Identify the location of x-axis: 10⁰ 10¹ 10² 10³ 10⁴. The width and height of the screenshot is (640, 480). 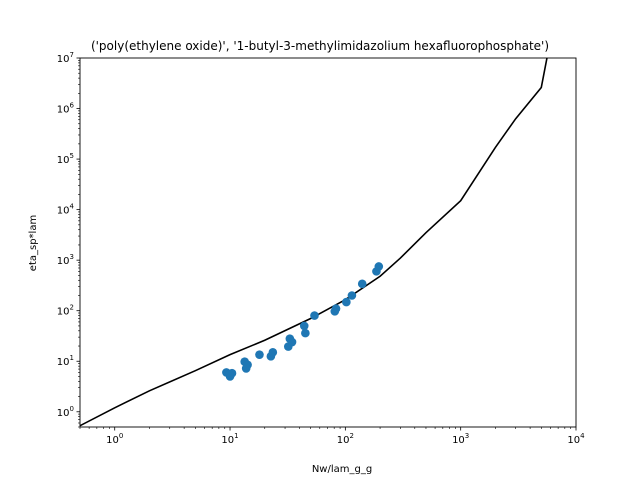
(332, 436).